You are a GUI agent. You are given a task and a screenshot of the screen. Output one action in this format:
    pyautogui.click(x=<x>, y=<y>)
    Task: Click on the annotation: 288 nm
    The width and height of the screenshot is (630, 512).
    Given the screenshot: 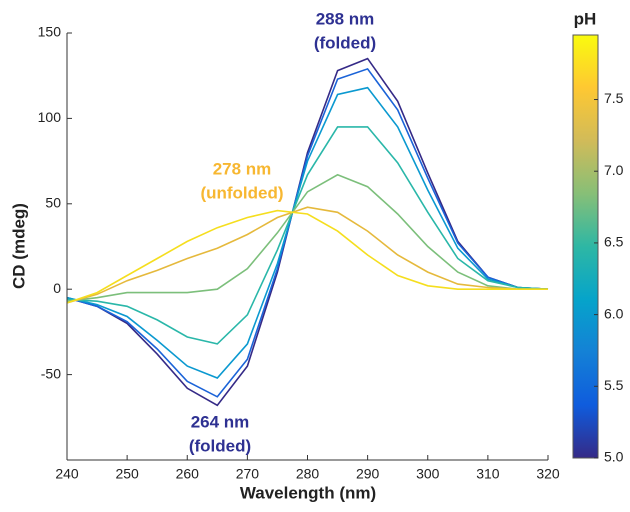 What is the action you would take?
    pyautogui.click(x=345, y=18)
    